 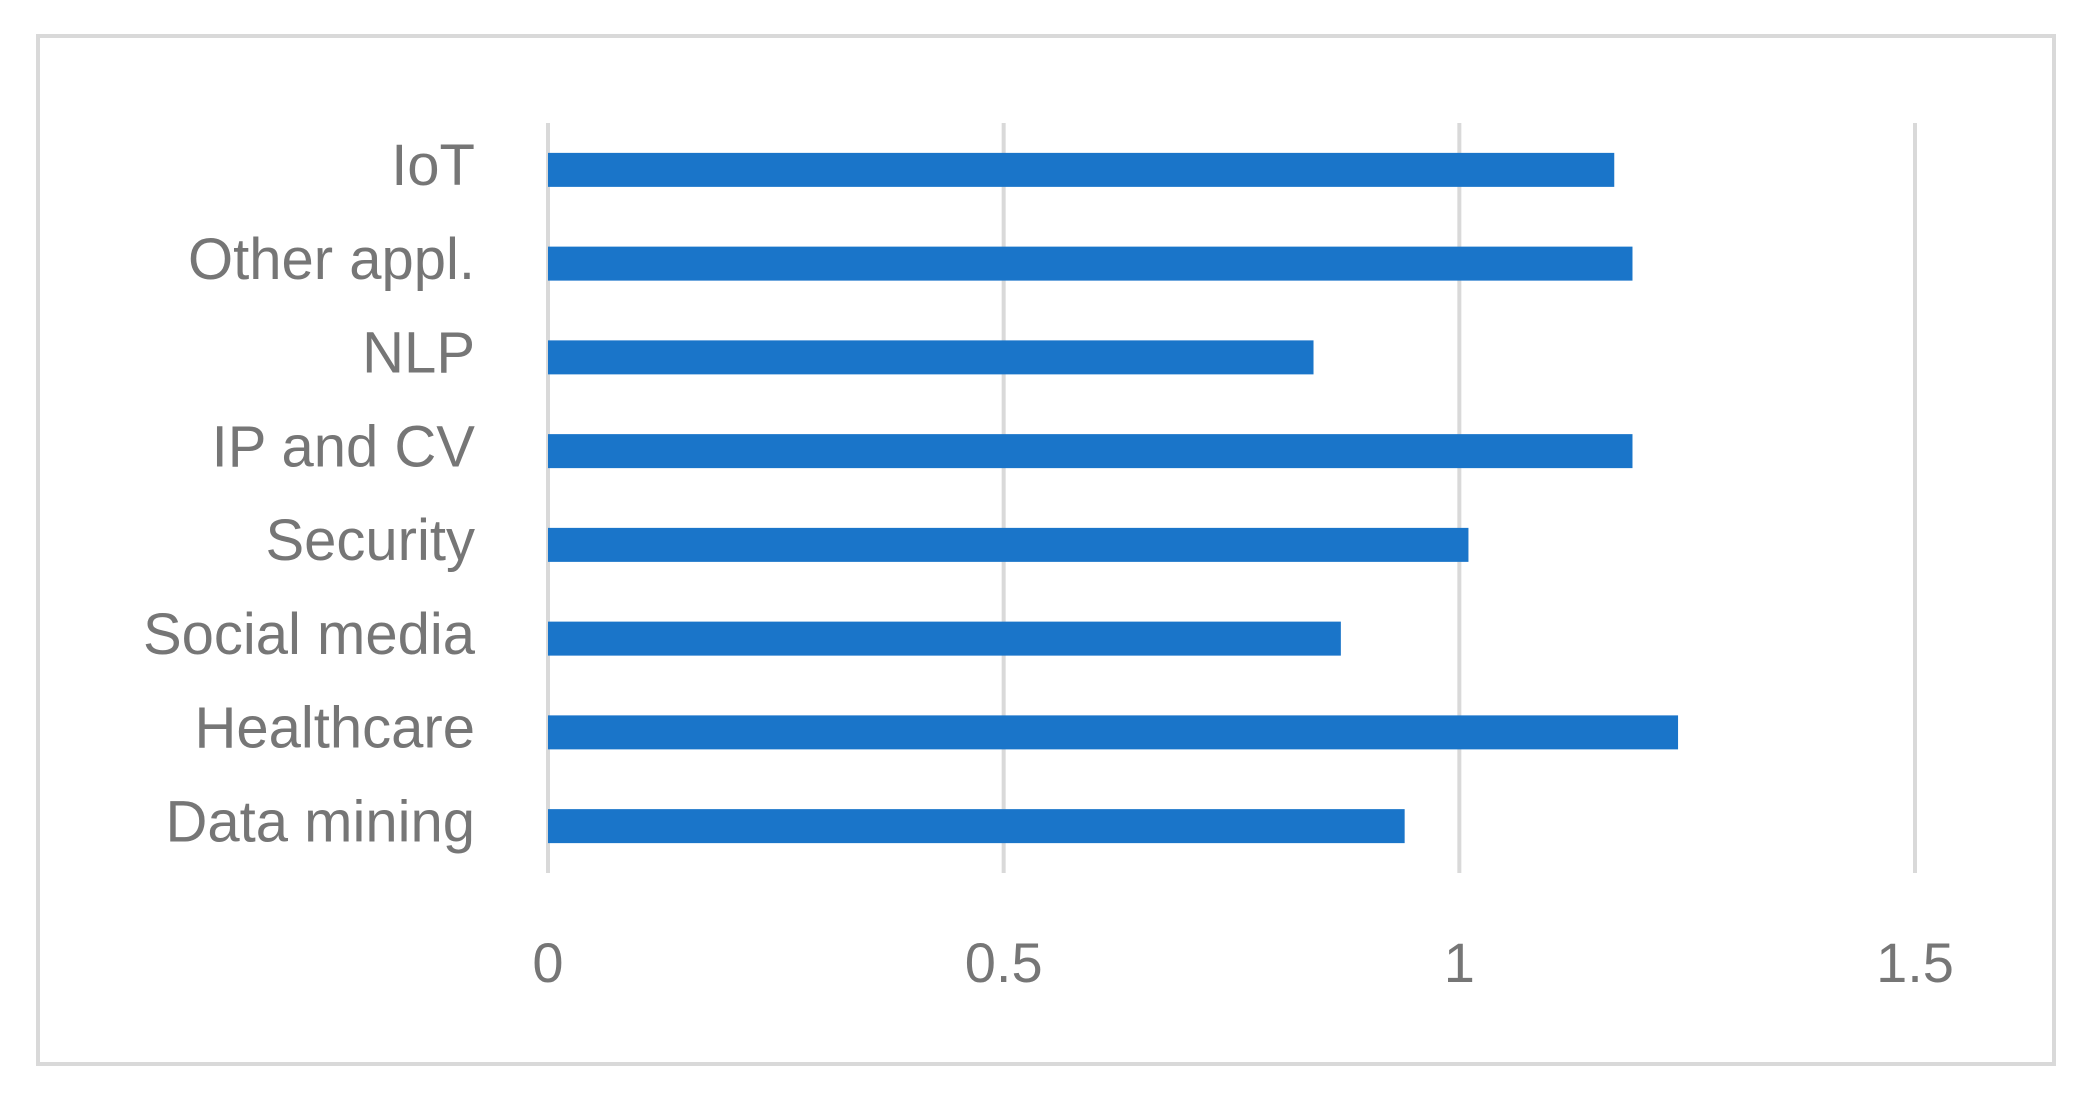 What do you see at coordinates (370, 540) in the screenshot?
I see `y-tick-label: Security` at bounding box center [370, 540].